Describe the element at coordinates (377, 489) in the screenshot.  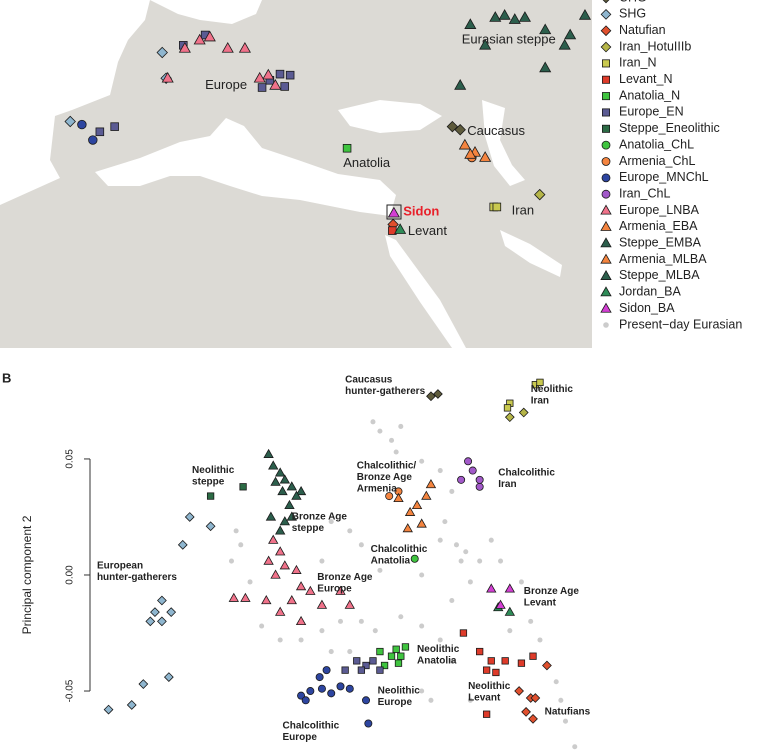
I see `annotation: Armenia` at that location.